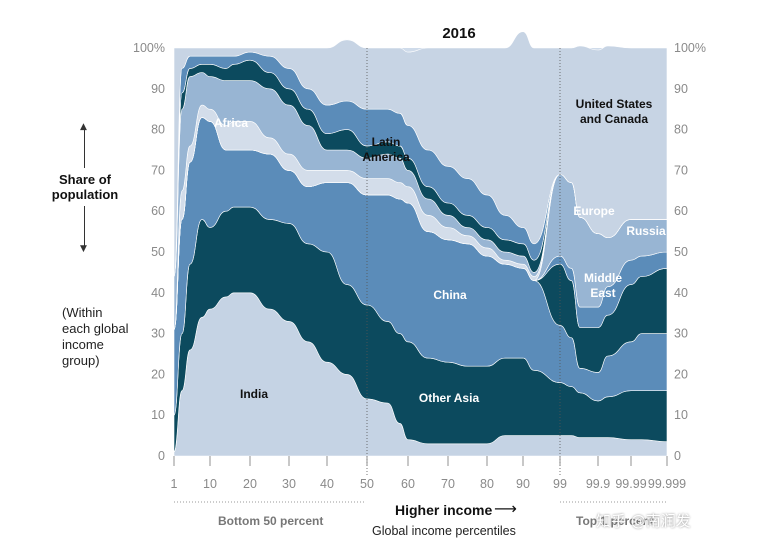 This screenshot has width=757, height=554. I want to click on x-tick-label: 10, so click(210, 484).